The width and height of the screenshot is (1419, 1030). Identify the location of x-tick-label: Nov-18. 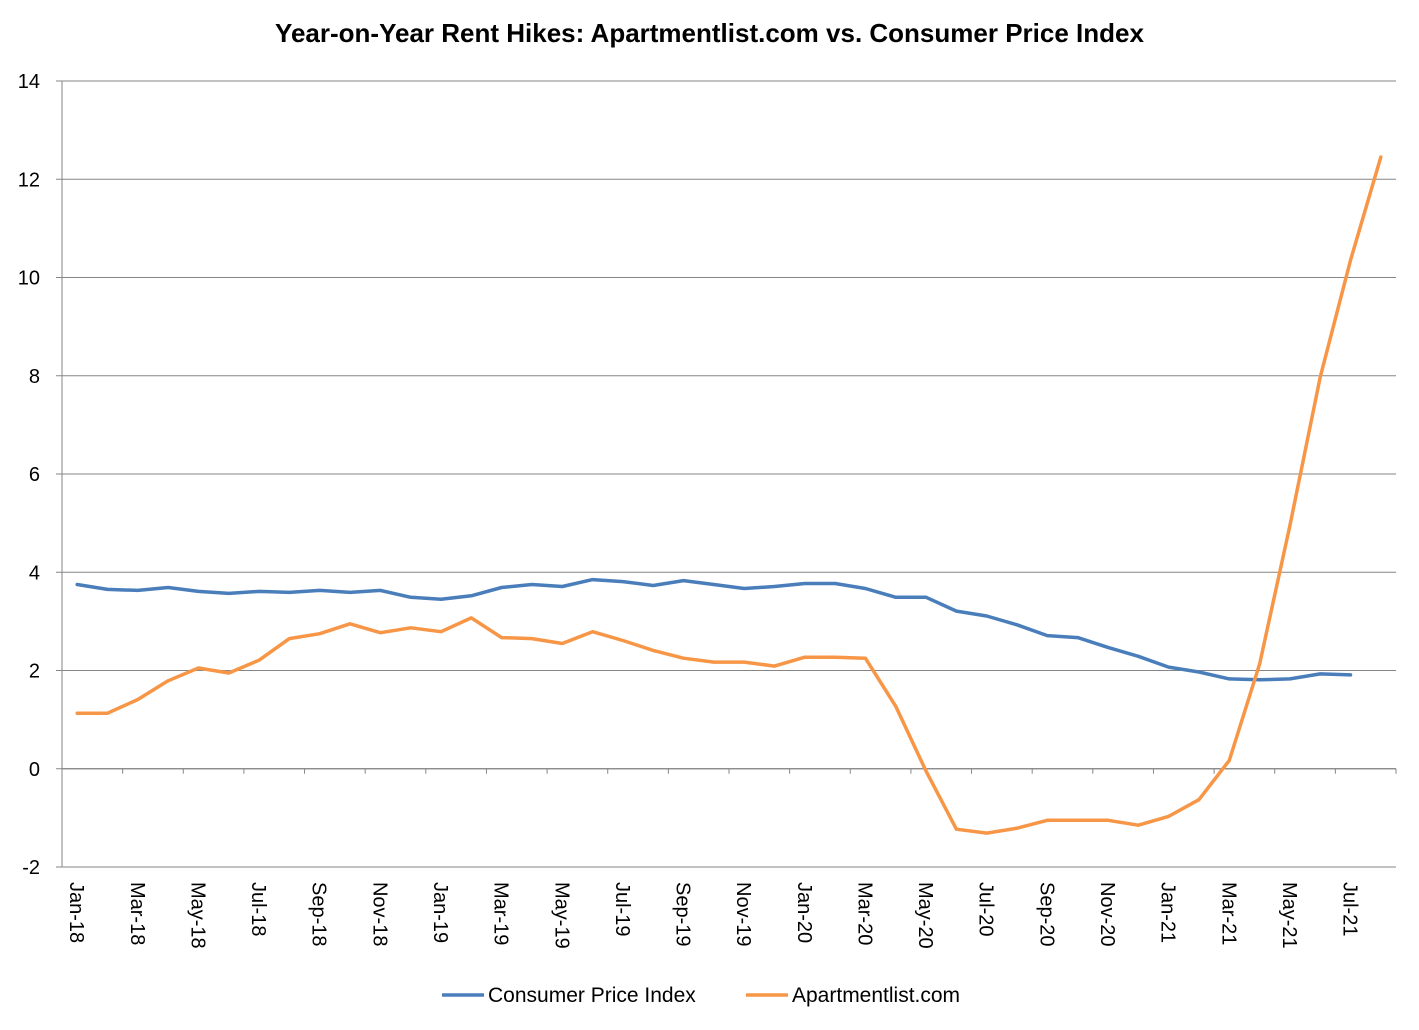
(379, 914).